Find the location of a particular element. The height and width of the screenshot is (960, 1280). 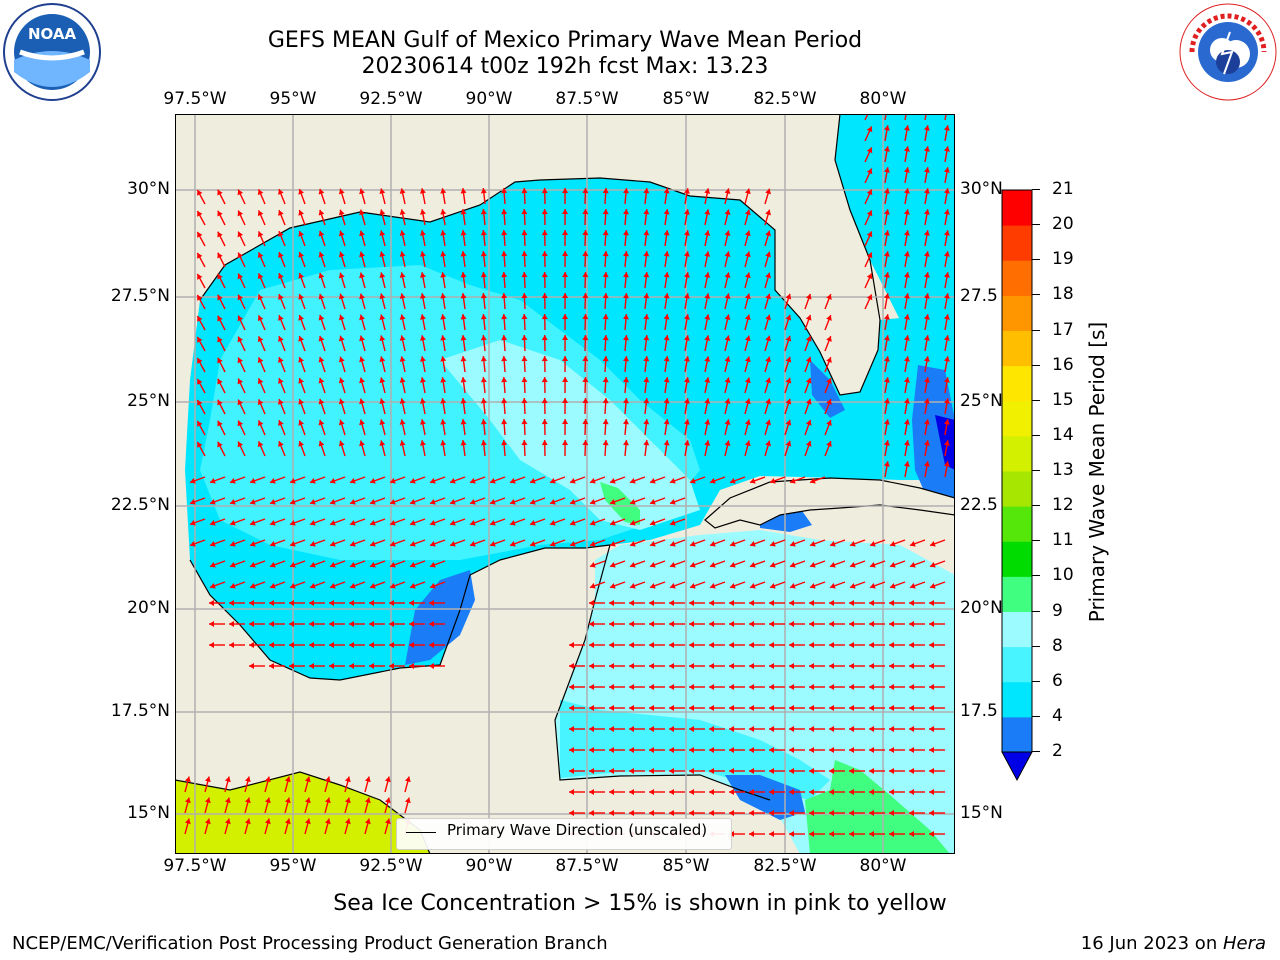

campeche-shelf-dark is located at coordinates (440, 617).